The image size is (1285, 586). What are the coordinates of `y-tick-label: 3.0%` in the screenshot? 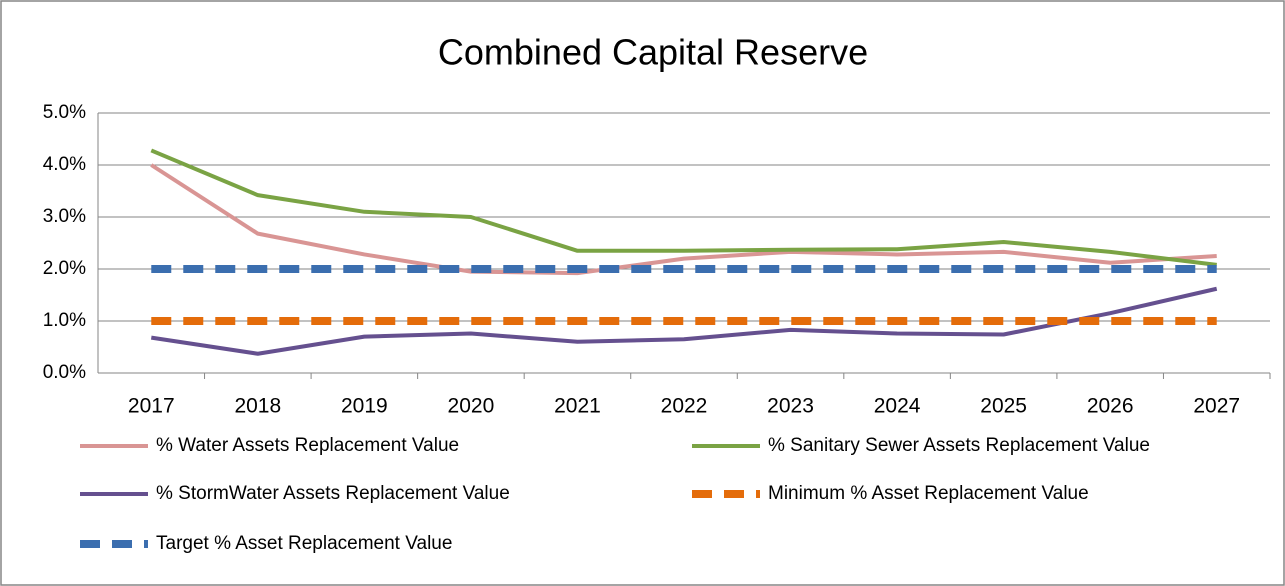 It's located at (64, 216).